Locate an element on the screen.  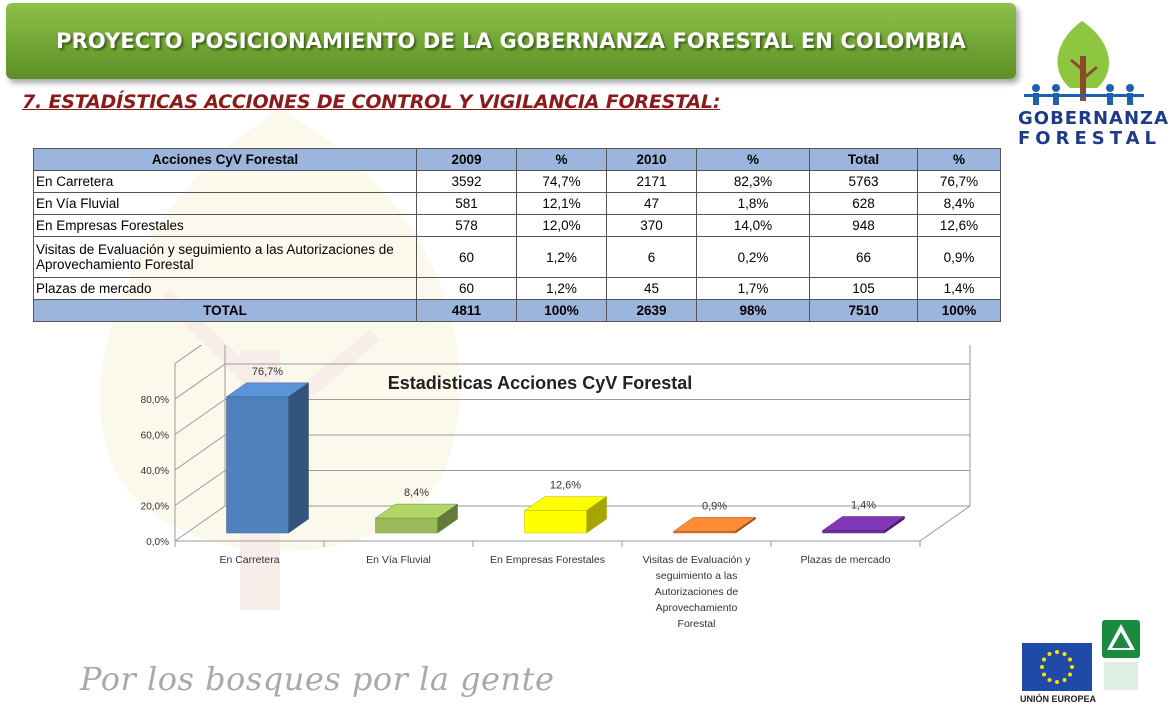
data-label: 76,7% is located at coordinates (267, 372).